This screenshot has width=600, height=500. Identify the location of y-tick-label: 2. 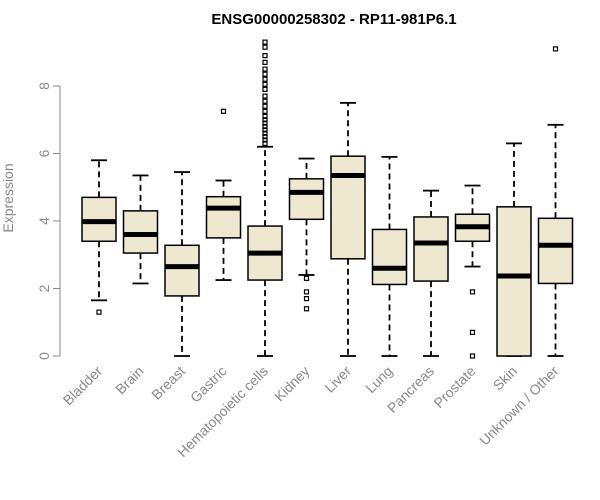
(44, 288).